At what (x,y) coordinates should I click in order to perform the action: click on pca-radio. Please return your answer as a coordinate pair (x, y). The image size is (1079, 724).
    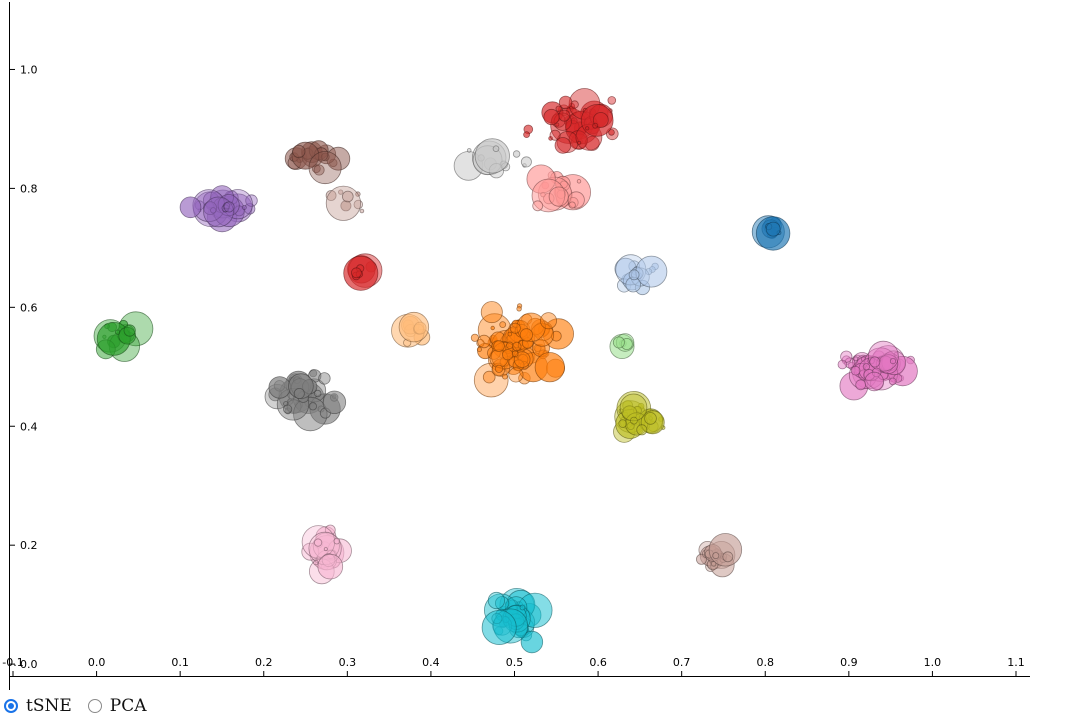
    Looking at the image, I should click on (94, 706).